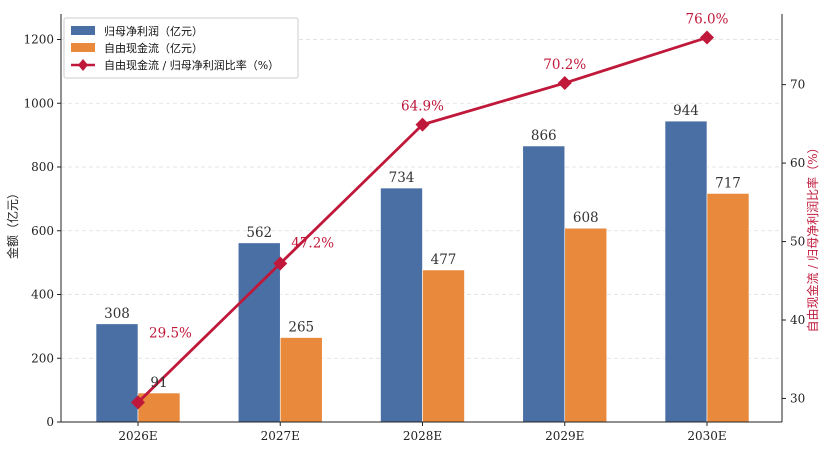 The height and width of the screenshot is (451, 831). Describe the element at coordinates (42, 231) in the screenshot. I see `y-tick-label: 600` at that location.